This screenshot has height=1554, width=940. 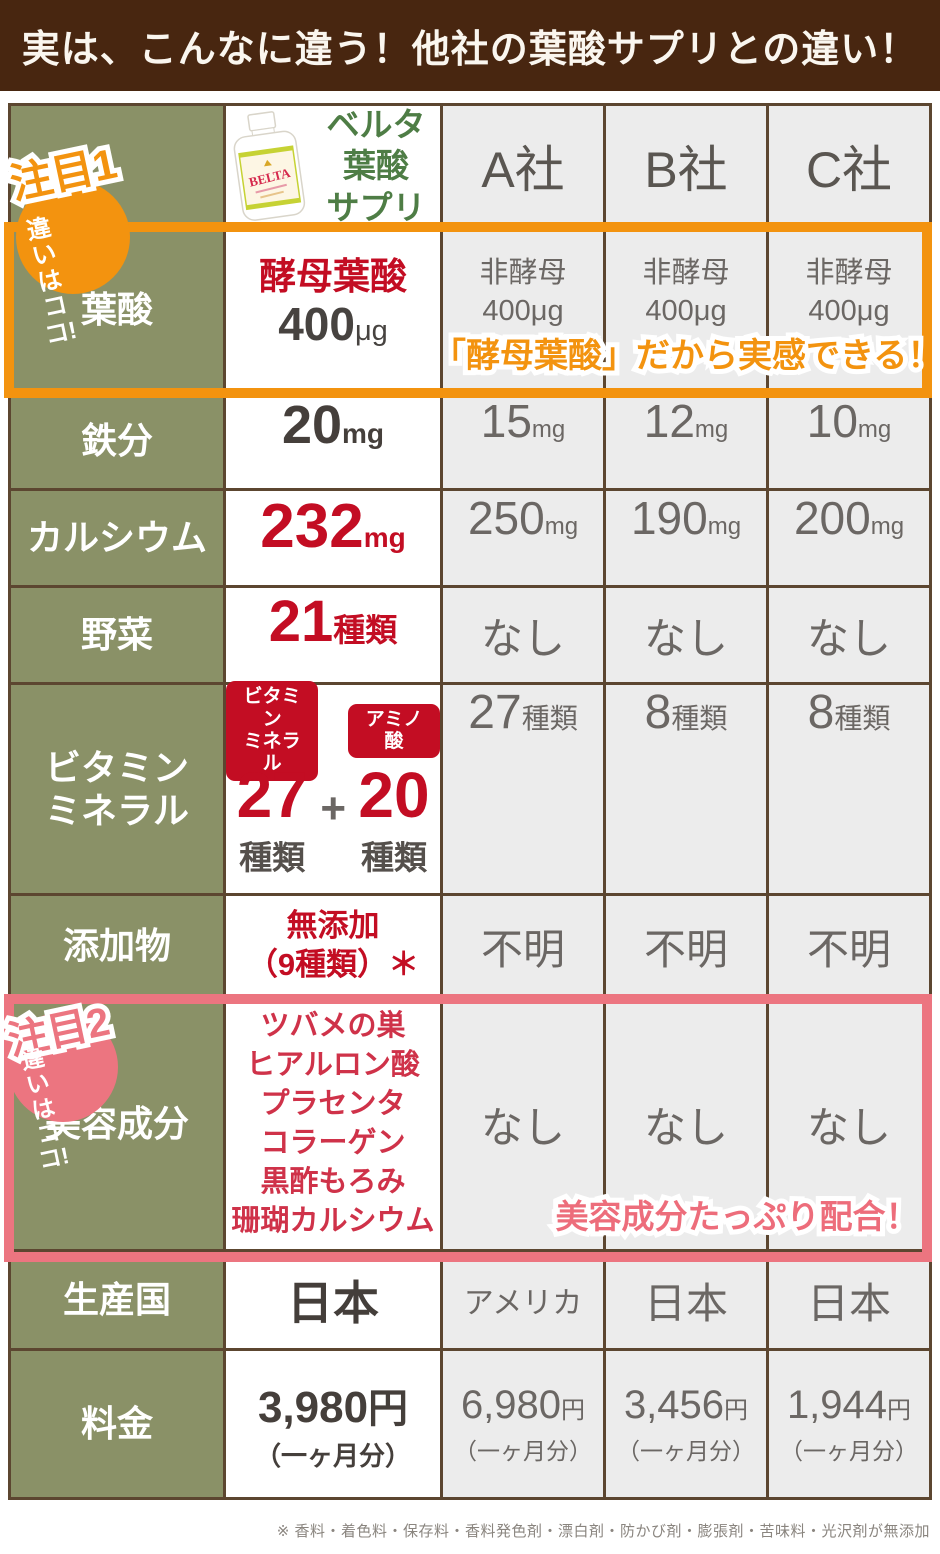 I want to click on header-company-c: C社, so click(x=849, y=166).